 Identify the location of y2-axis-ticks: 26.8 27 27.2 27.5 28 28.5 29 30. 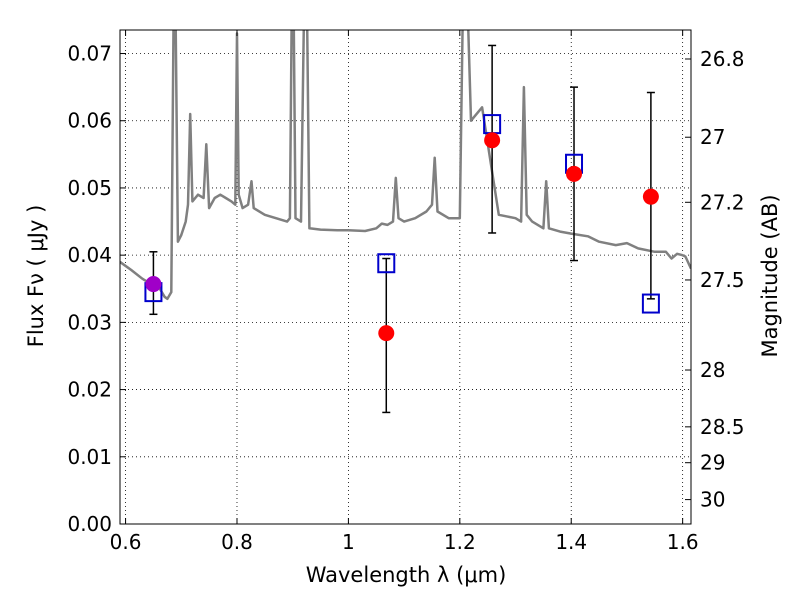
(715, 279).